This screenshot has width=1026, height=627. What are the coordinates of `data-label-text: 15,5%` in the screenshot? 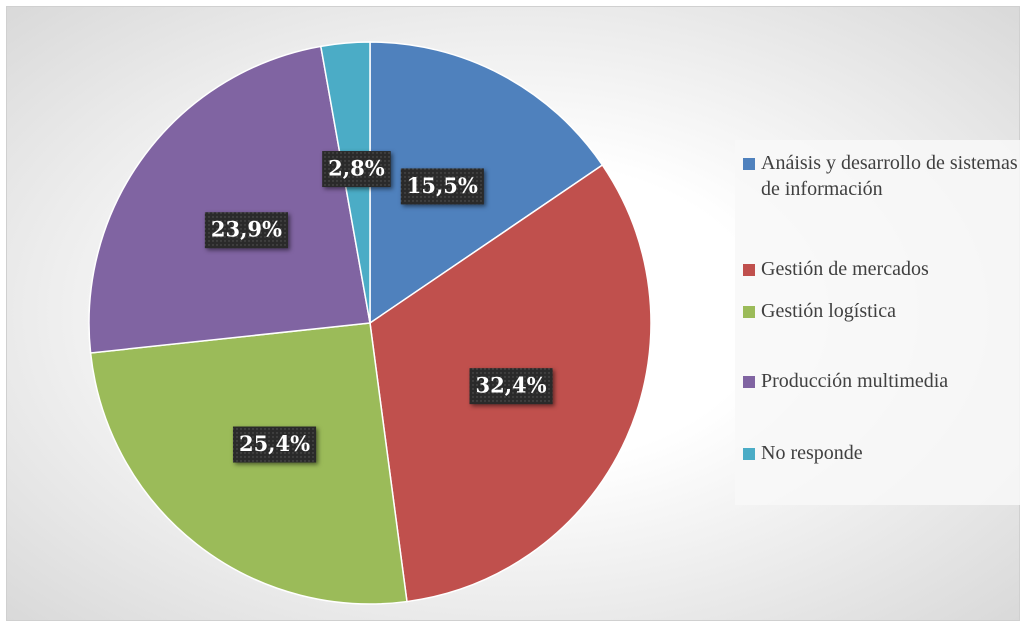 It's located at (442, 185).